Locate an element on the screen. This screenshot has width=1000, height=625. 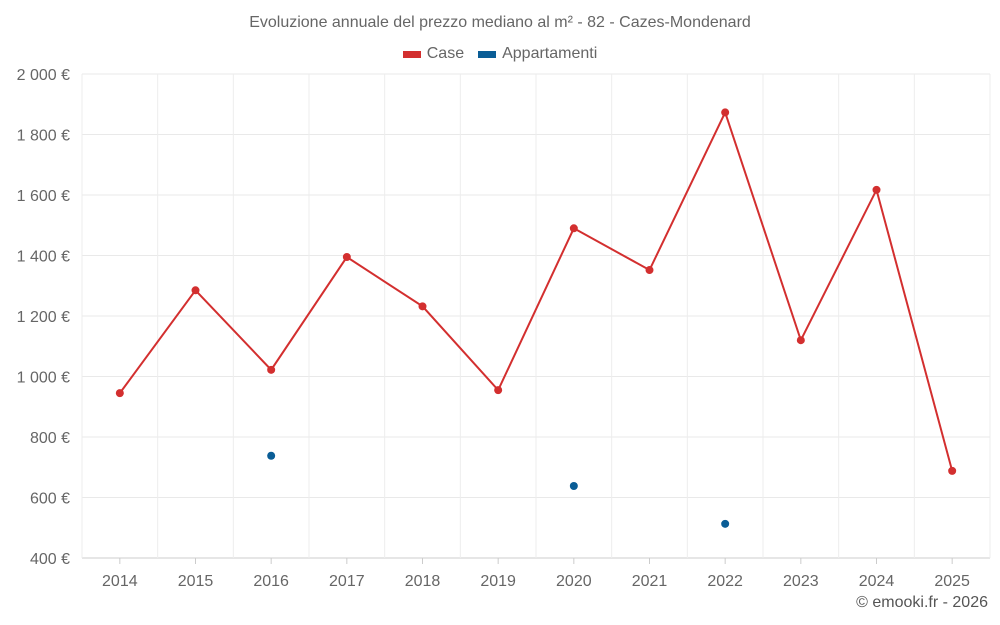
legend-label-appartamenti: Appartamenti is located at coordinates (550, 53).